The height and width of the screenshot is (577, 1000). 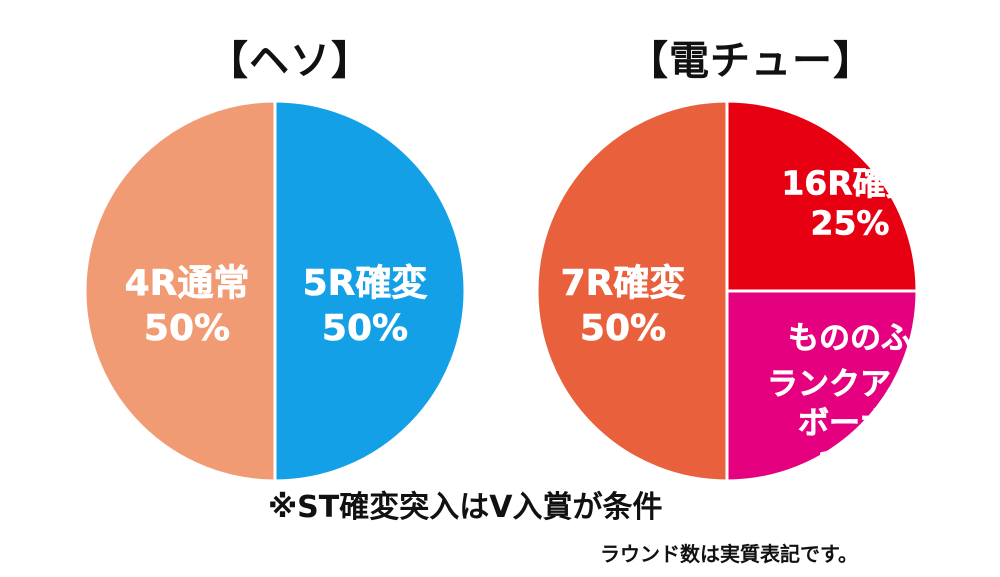 What do you see at coordinates (849, 183) in the screenshot?
I see `slice-label-1-0-0: 16R確変` at bounding box center [849, 183].